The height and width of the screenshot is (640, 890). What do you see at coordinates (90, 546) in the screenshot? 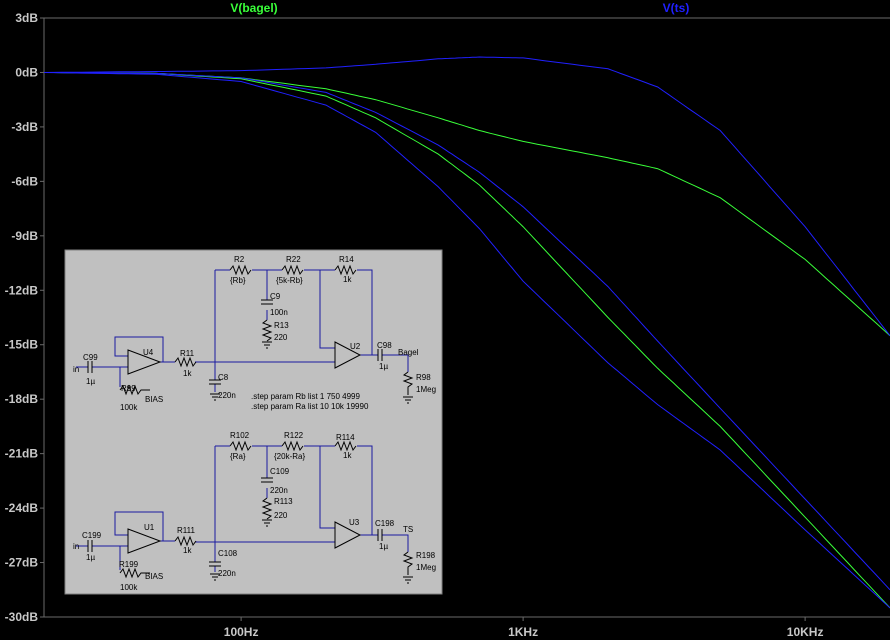
I see `capacitor-c199` at bounding box center [90, 546].